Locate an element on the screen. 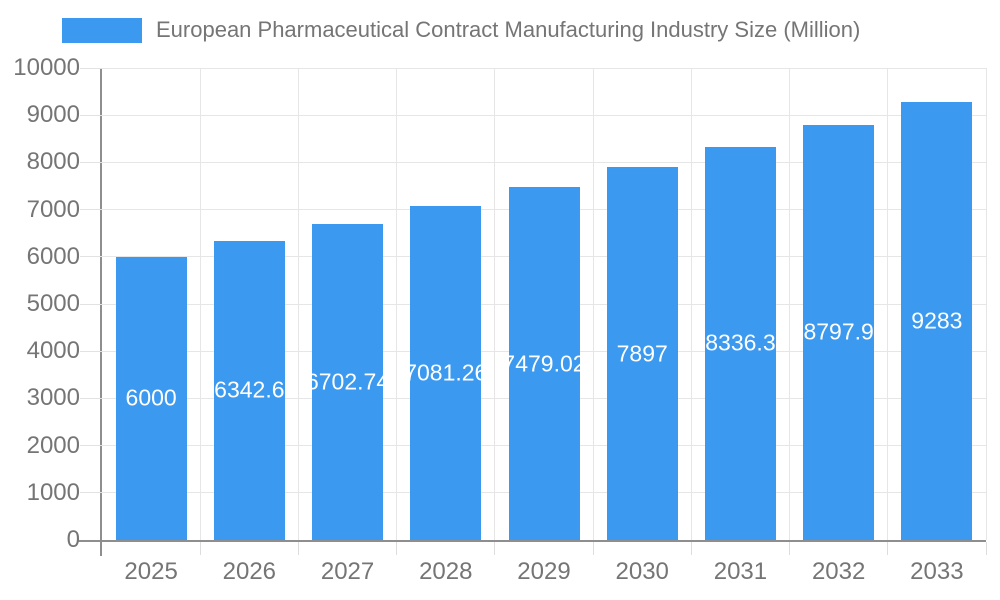  x-tick-label: 2032 is located at coordinates (838, 571).